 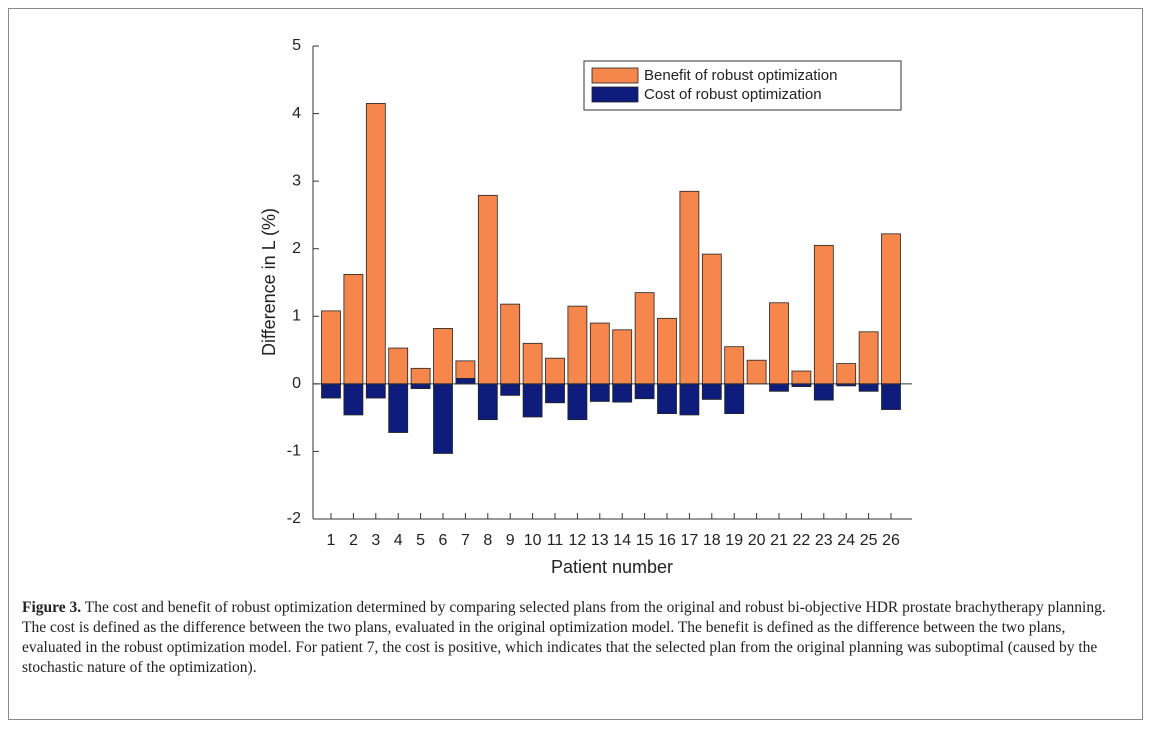 What do you see at coordinates (294, 518) in the screenshot?
I see `y-tick-label: -2` at bounding box center [294, 518].